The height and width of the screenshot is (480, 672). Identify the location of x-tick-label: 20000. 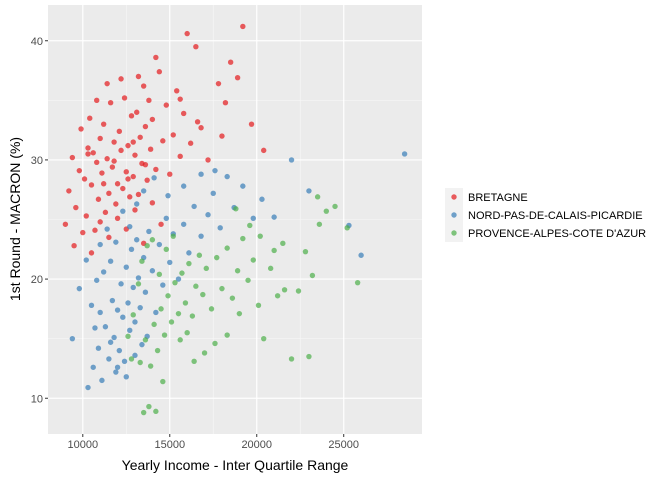
(256, 445).